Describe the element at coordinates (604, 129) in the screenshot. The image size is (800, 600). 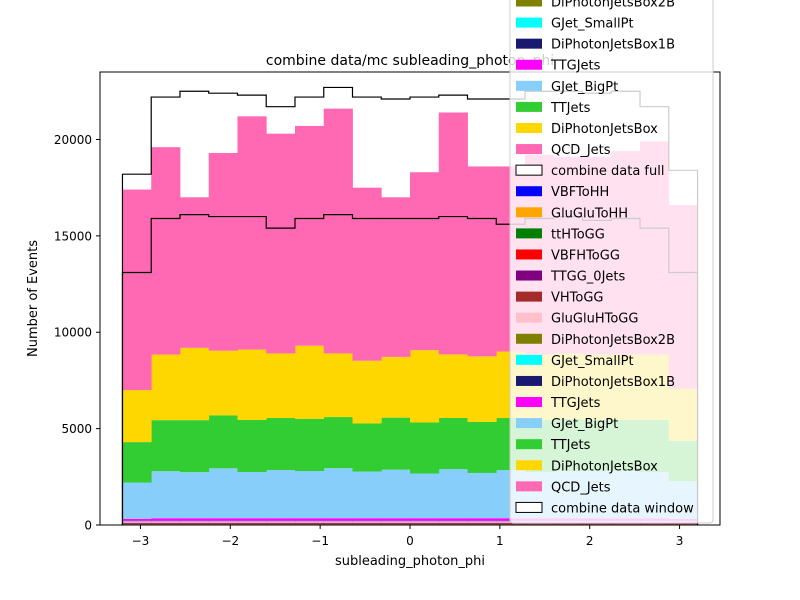
I see `legend-label-6: DiPhotonJetsBox` at that location.